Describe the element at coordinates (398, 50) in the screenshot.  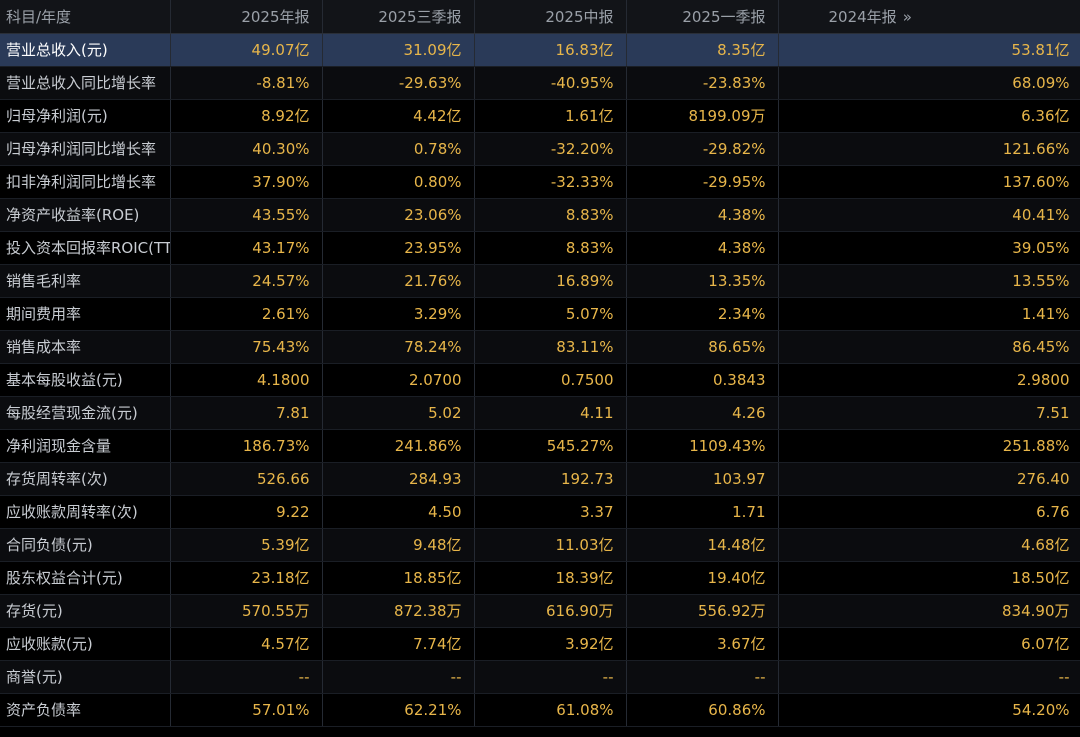
I see `cell-value: 31.09亿` at that location.